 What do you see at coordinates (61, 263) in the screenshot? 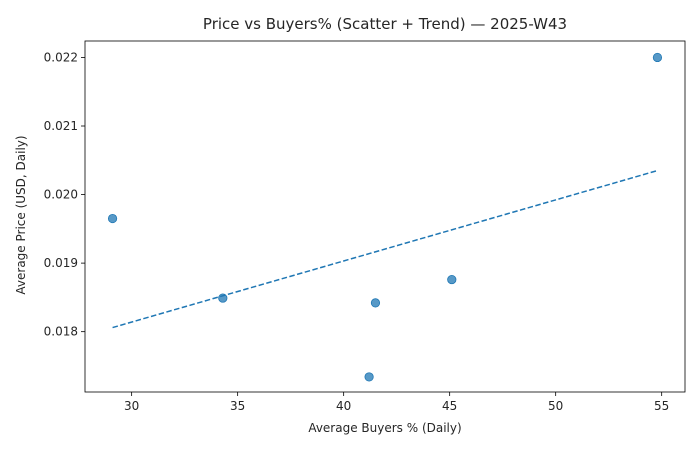
I see `y-tick-label: 0.019` at bounding box center [61, 263].